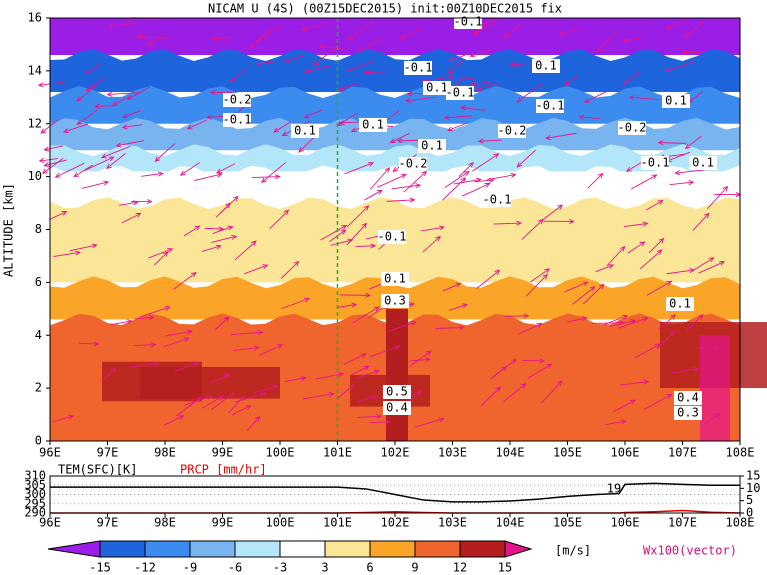 The width and height of the screenshot is (767, 575). What do you see at coordinates (337, 523) in the screenshot?
I see `surface-x-tick-label: 101E` at bounding box center [337, 523].